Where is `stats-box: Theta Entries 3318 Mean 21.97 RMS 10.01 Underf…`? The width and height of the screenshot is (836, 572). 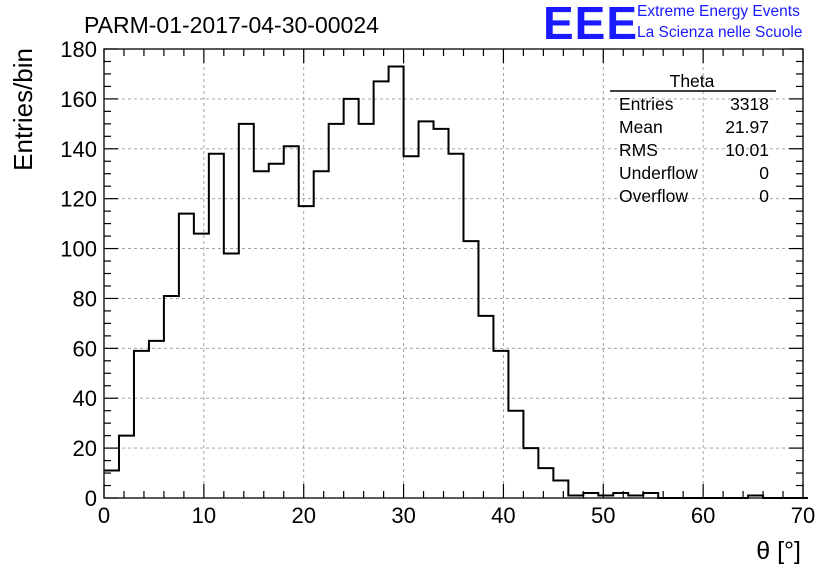
stats-box: Theta Entries 3318 Mean 21.97 RMS 10.01 Underf… is located at coordinates (693, 138).